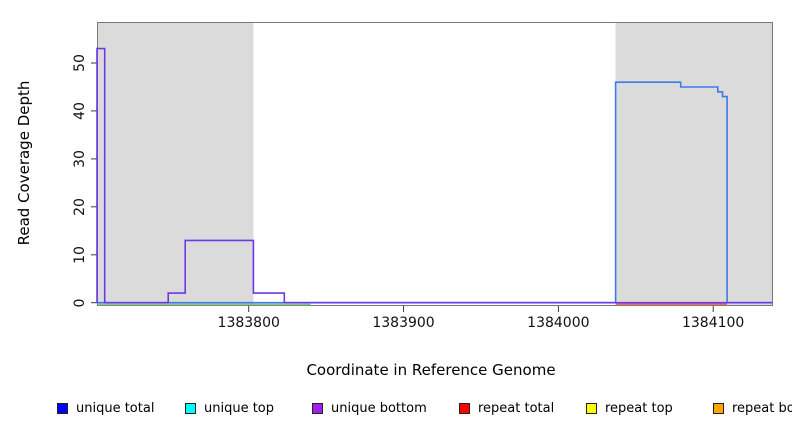 Image resolution: width=792 pixels, height=432 pixels. I want to click on legend-item: repeat total, so click(506, 408).